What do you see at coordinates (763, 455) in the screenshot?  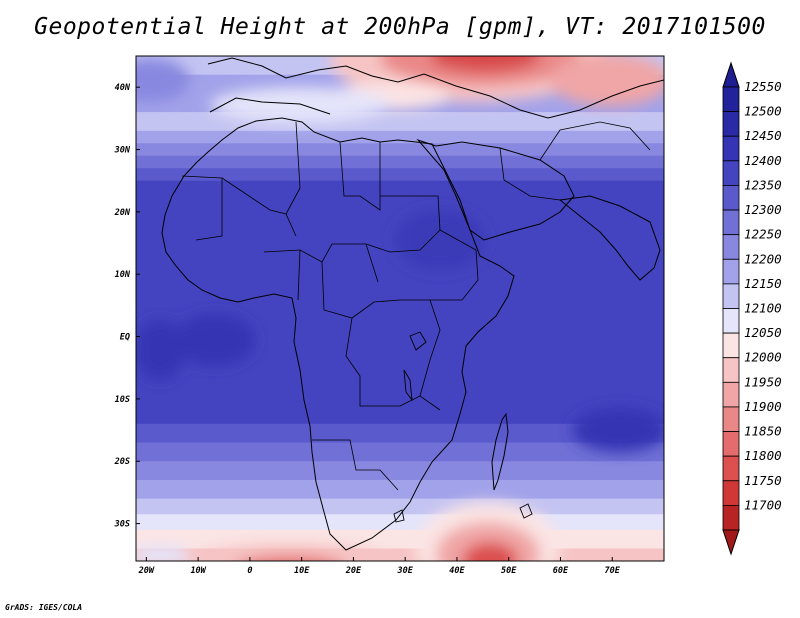 I see `colorbar-label: 11800` at bounding box center [763, 455].